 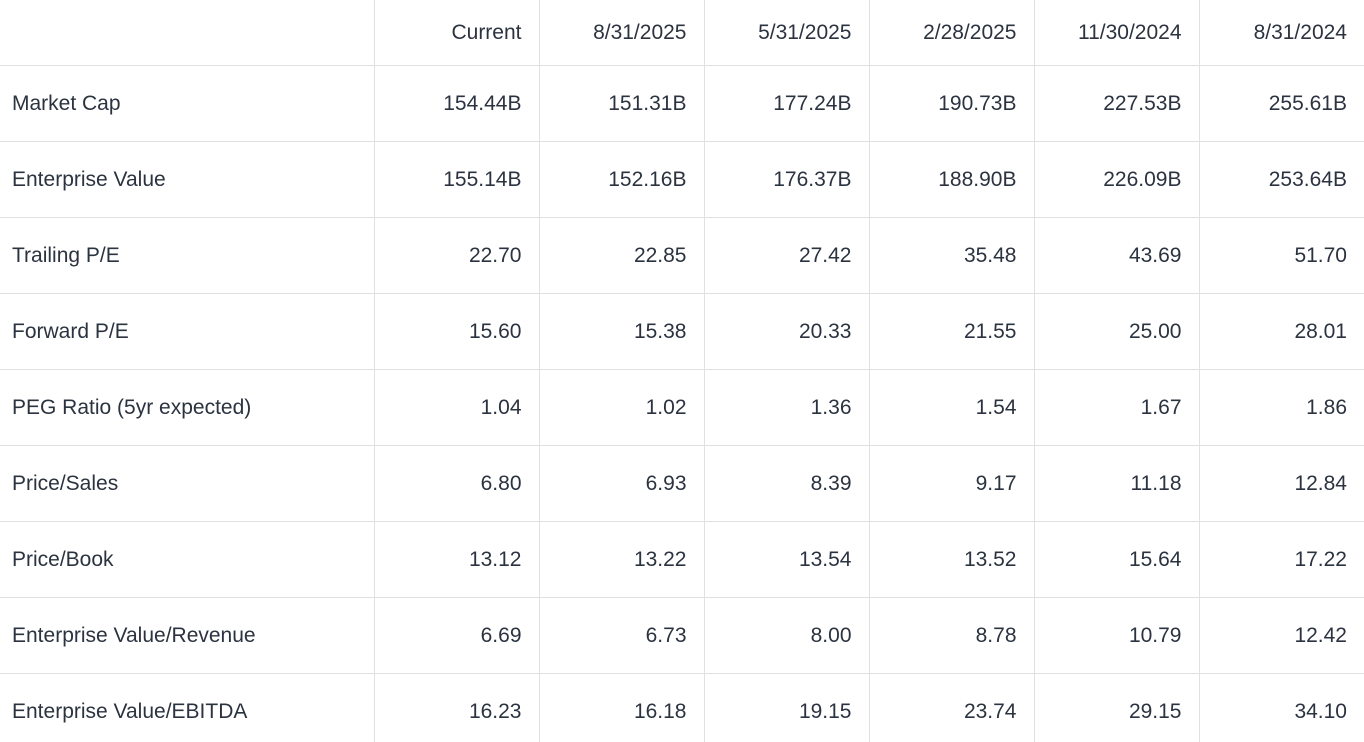 I want to click on cell-value: 28.01, so click(x=1281, y=331).